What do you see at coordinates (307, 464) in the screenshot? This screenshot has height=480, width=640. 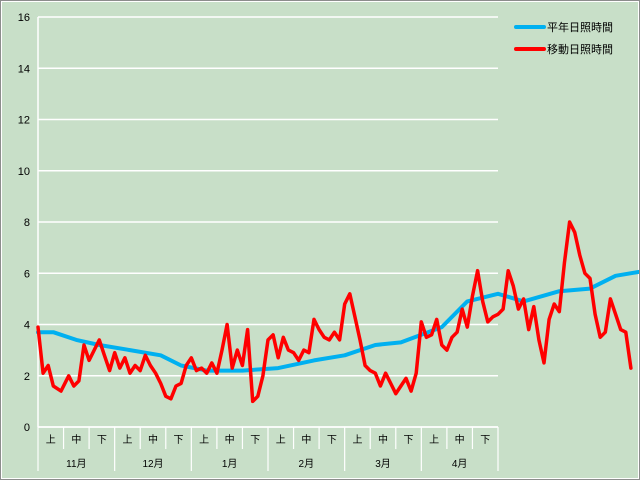 I see `x-month-label: 2月` at bounding box center [307, 464].